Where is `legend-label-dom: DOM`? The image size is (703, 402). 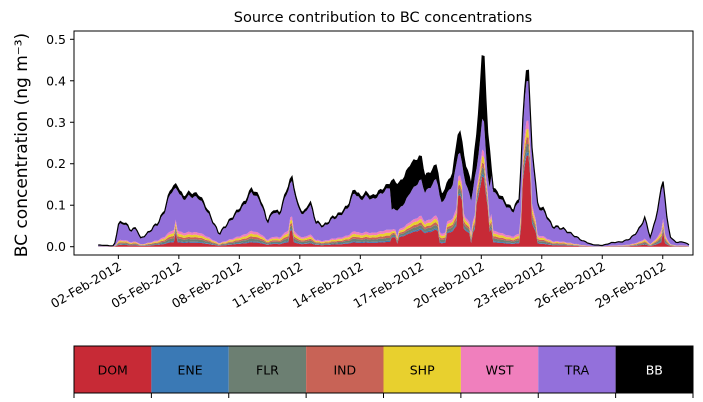
legend-label-dom: DOM is located at coordinates (113, 370).